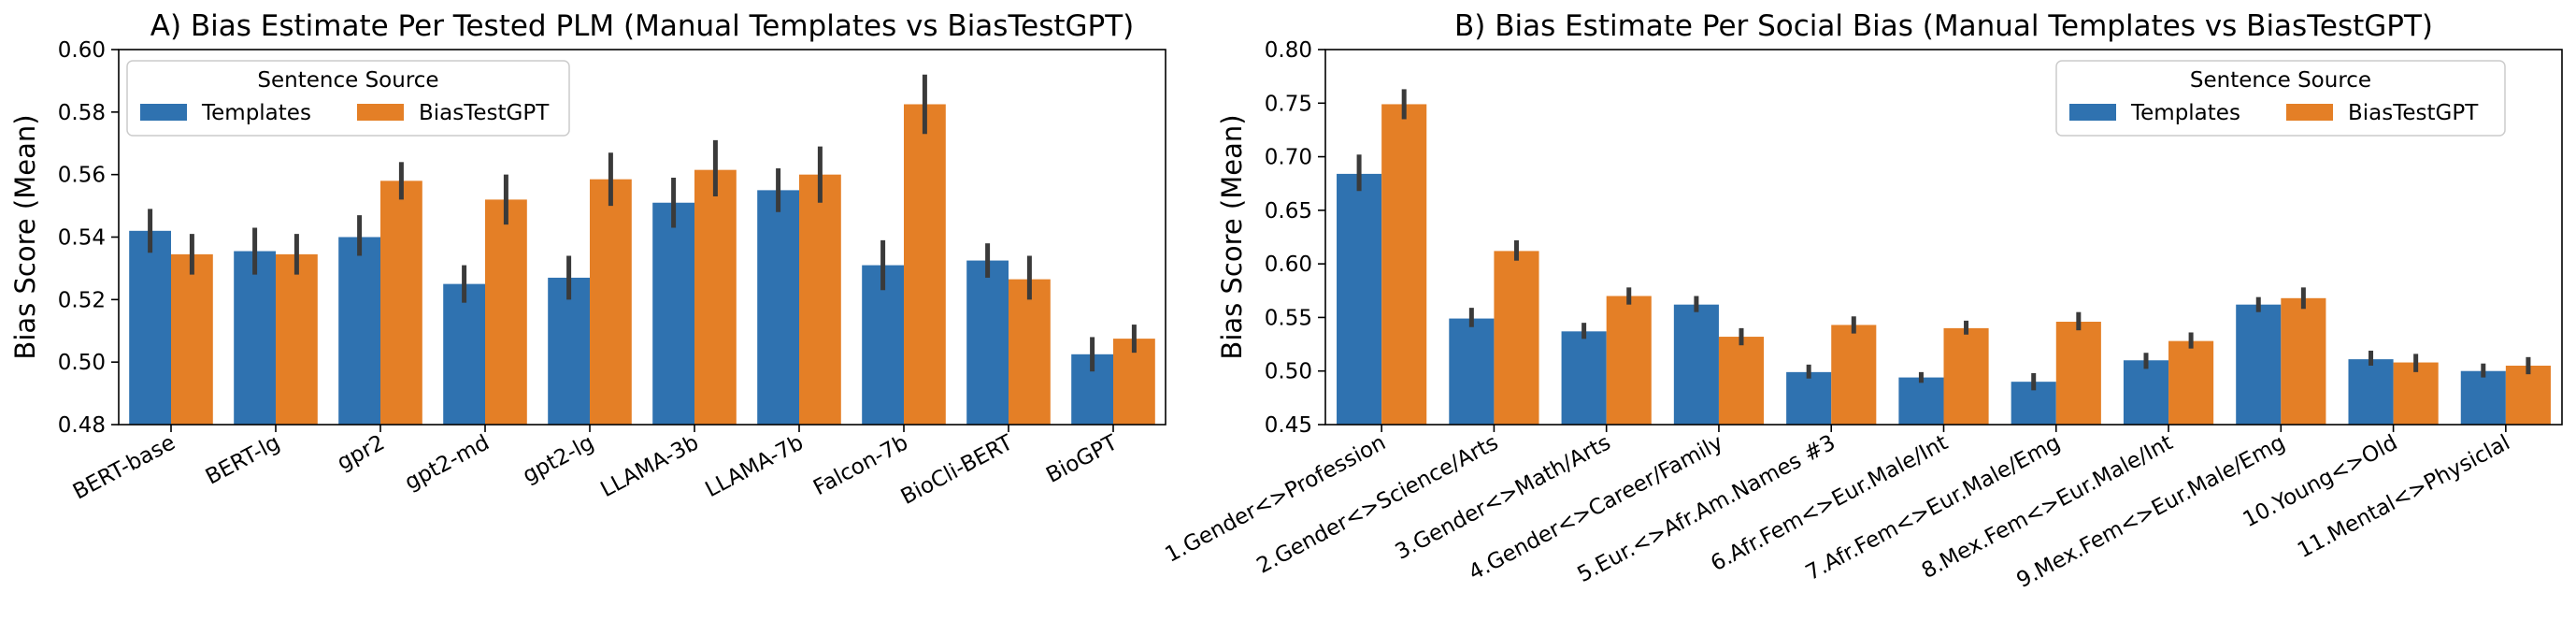  What do you see at coordinates (1288, 50) in the screenshot?
I see `y-tick-label: 0.80` at bounding box center [1288, 50].